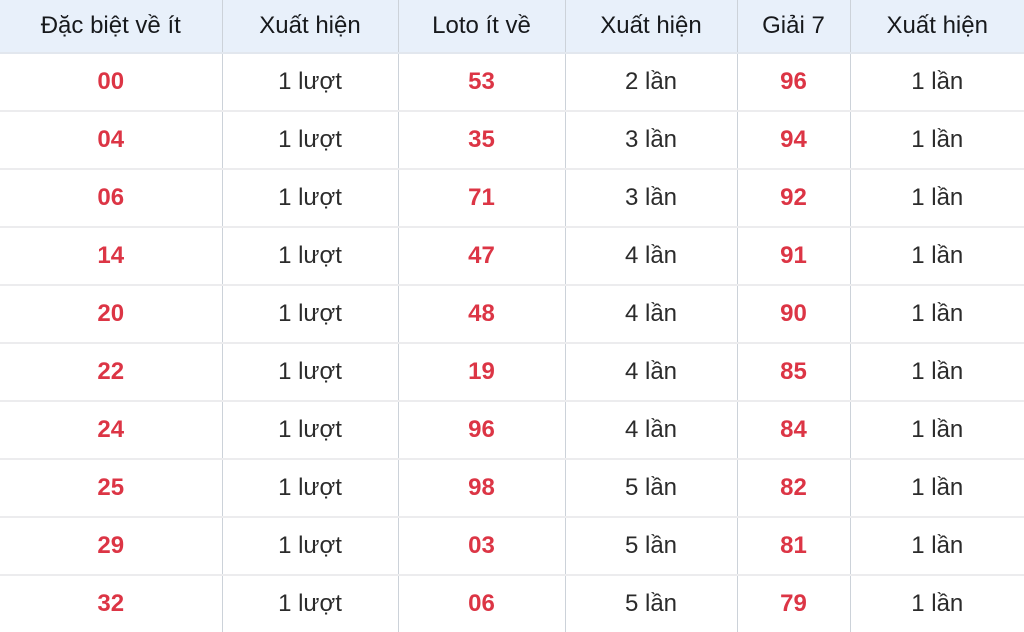  What do you see at coordinates (794, 139) in the screenshot?
I see `number-cell: 94` at bounding box center [794, 139].